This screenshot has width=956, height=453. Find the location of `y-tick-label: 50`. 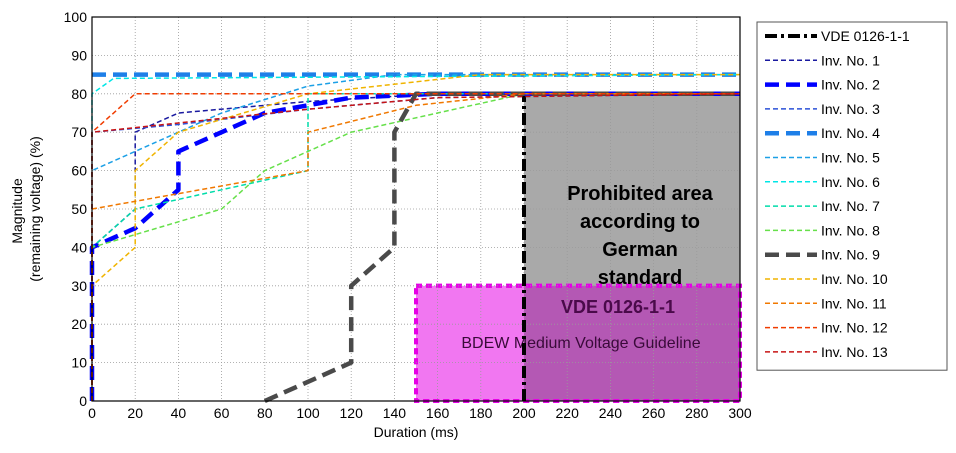

y-tick-label: 50 is located at coordinates (79, 209).